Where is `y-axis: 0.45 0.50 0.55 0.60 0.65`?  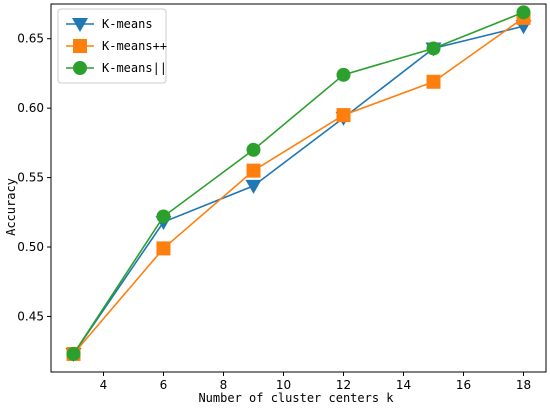 y-axis: 0.45 0.50 0.55 0.60 0.65 is located at coordinates (34, 177).